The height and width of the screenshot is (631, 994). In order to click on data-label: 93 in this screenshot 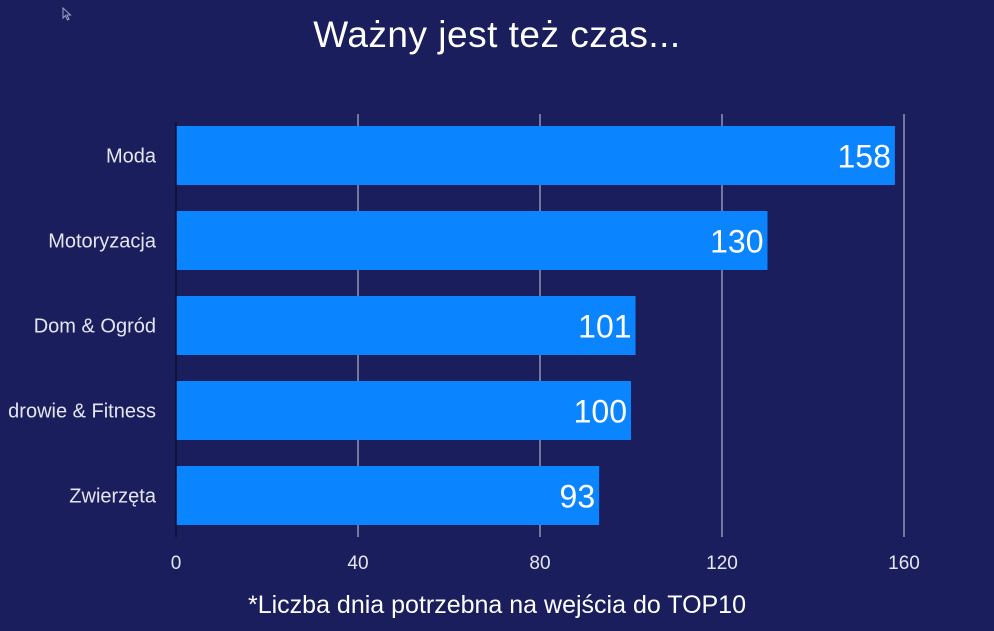, I will do `click(578, 497)`.